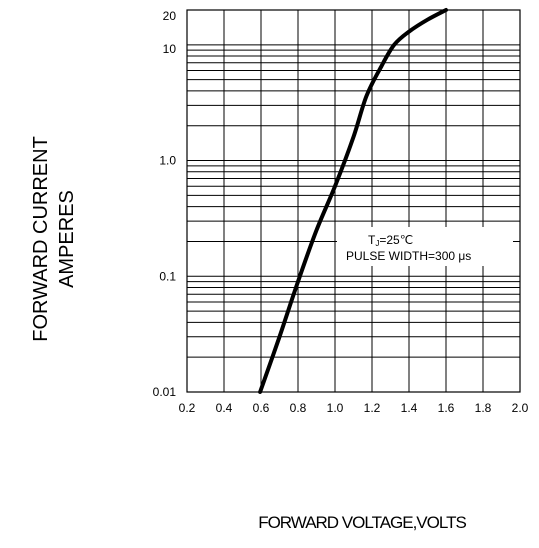 The image size is (539, 548). I want to click on annotation-subscript: J, so click(377, 243).